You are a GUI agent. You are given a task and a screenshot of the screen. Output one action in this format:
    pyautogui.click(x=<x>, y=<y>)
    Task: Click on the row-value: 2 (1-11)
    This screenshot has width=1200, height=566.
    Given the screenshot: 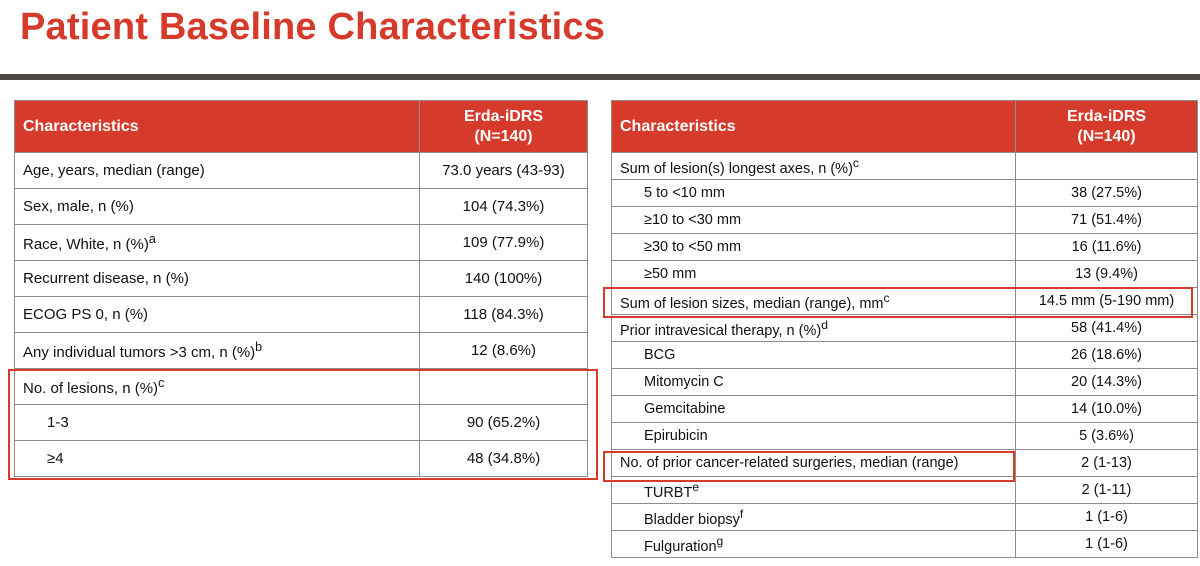 What is the action you would take?
    pyautogui.click(x=1106, y=490)
    